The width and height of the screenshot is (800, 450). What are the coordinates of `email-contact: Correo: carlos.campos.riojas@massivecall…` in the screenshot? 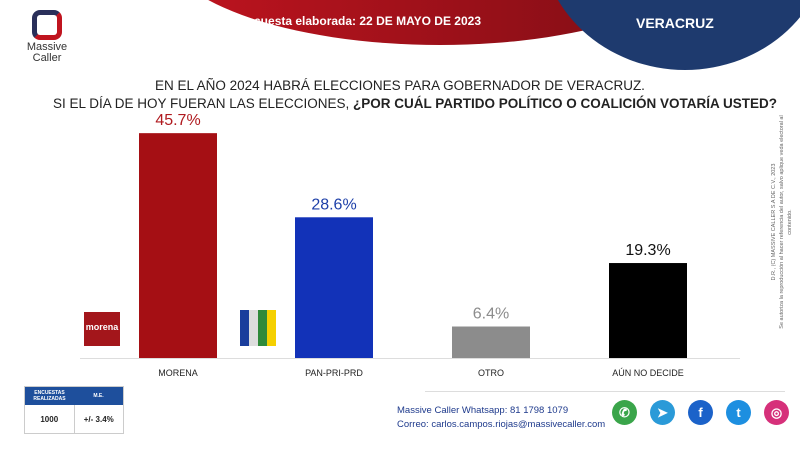 It's located at (501, 424).